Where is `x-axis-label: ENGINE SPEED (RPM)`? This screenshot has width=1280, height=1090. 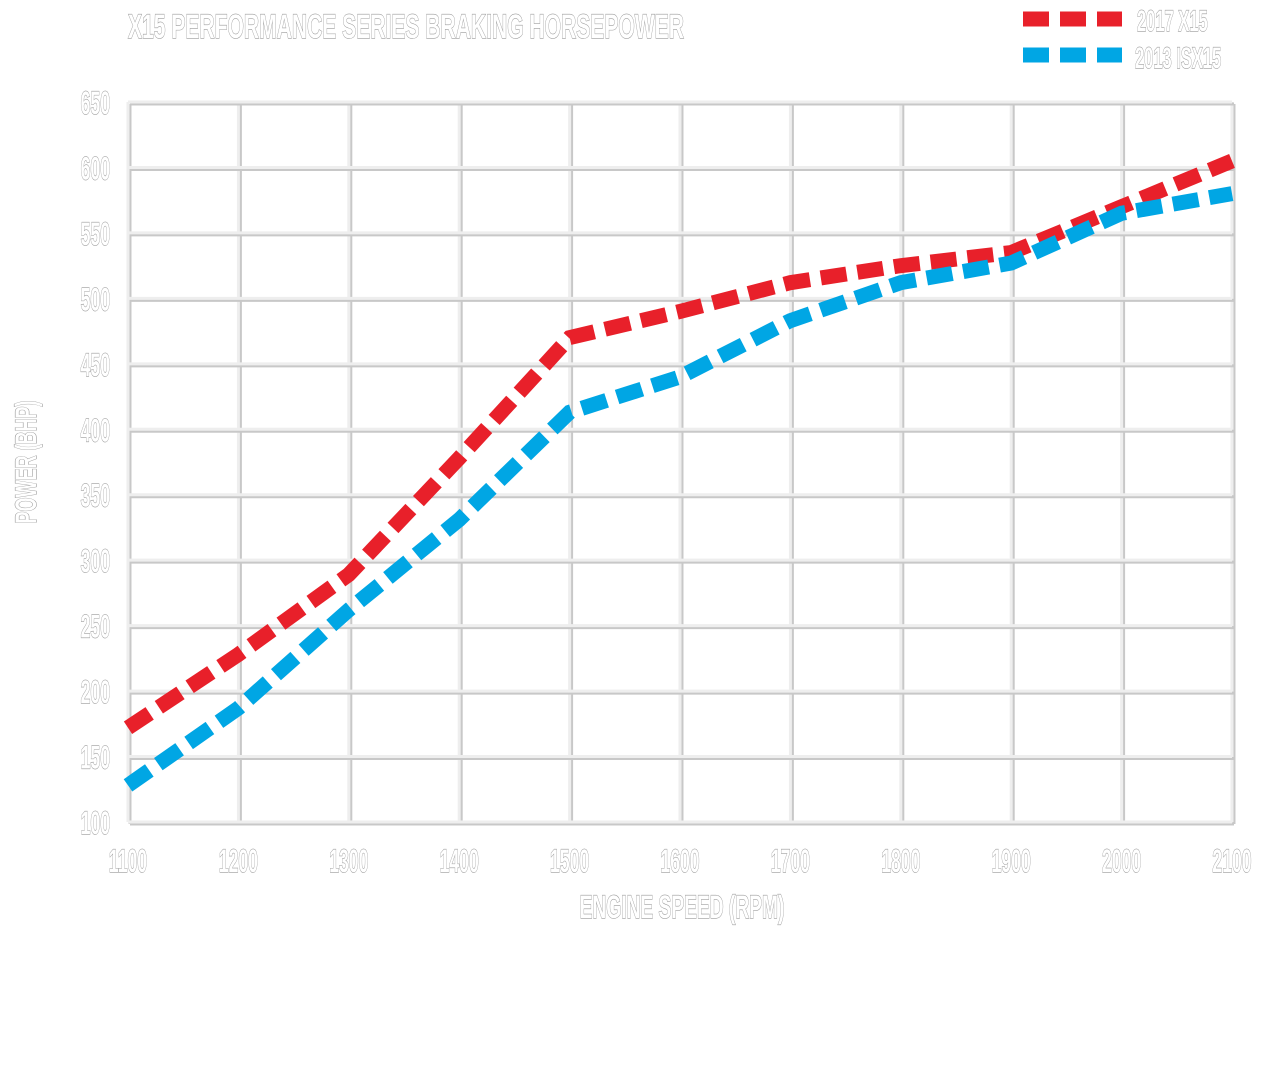 x-axis-label: ENGINE SPEED (RPM) is located at coordinates (682, 907).